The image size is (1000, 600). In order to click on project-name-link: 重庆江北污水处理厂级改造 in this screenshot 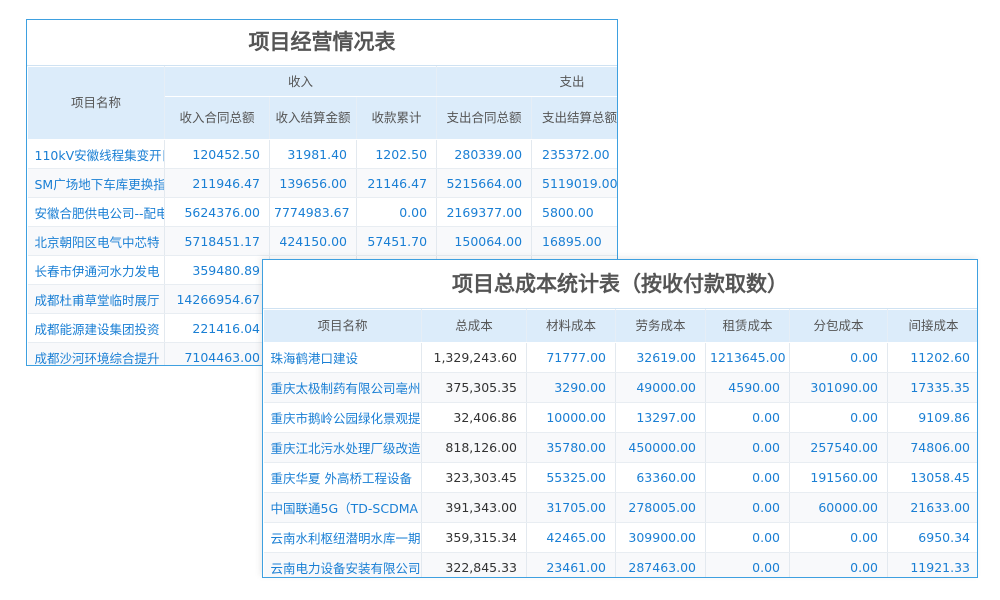, I will do `click(342, 447)`.